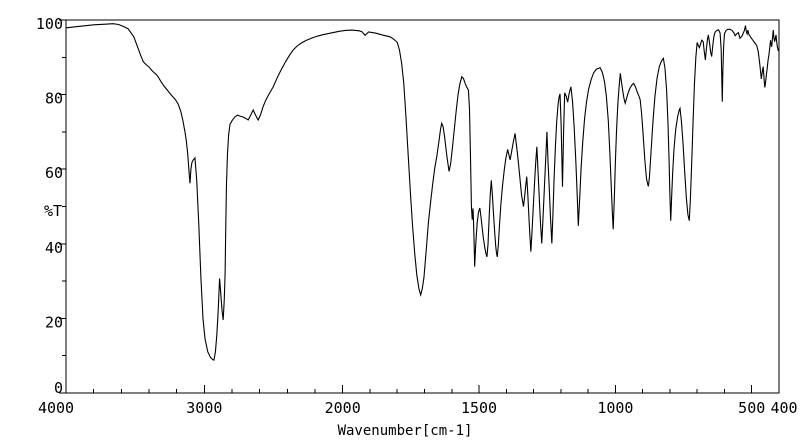  I want to click on x-axis-title: Wavenumber[cm-1], so click(405, 431).